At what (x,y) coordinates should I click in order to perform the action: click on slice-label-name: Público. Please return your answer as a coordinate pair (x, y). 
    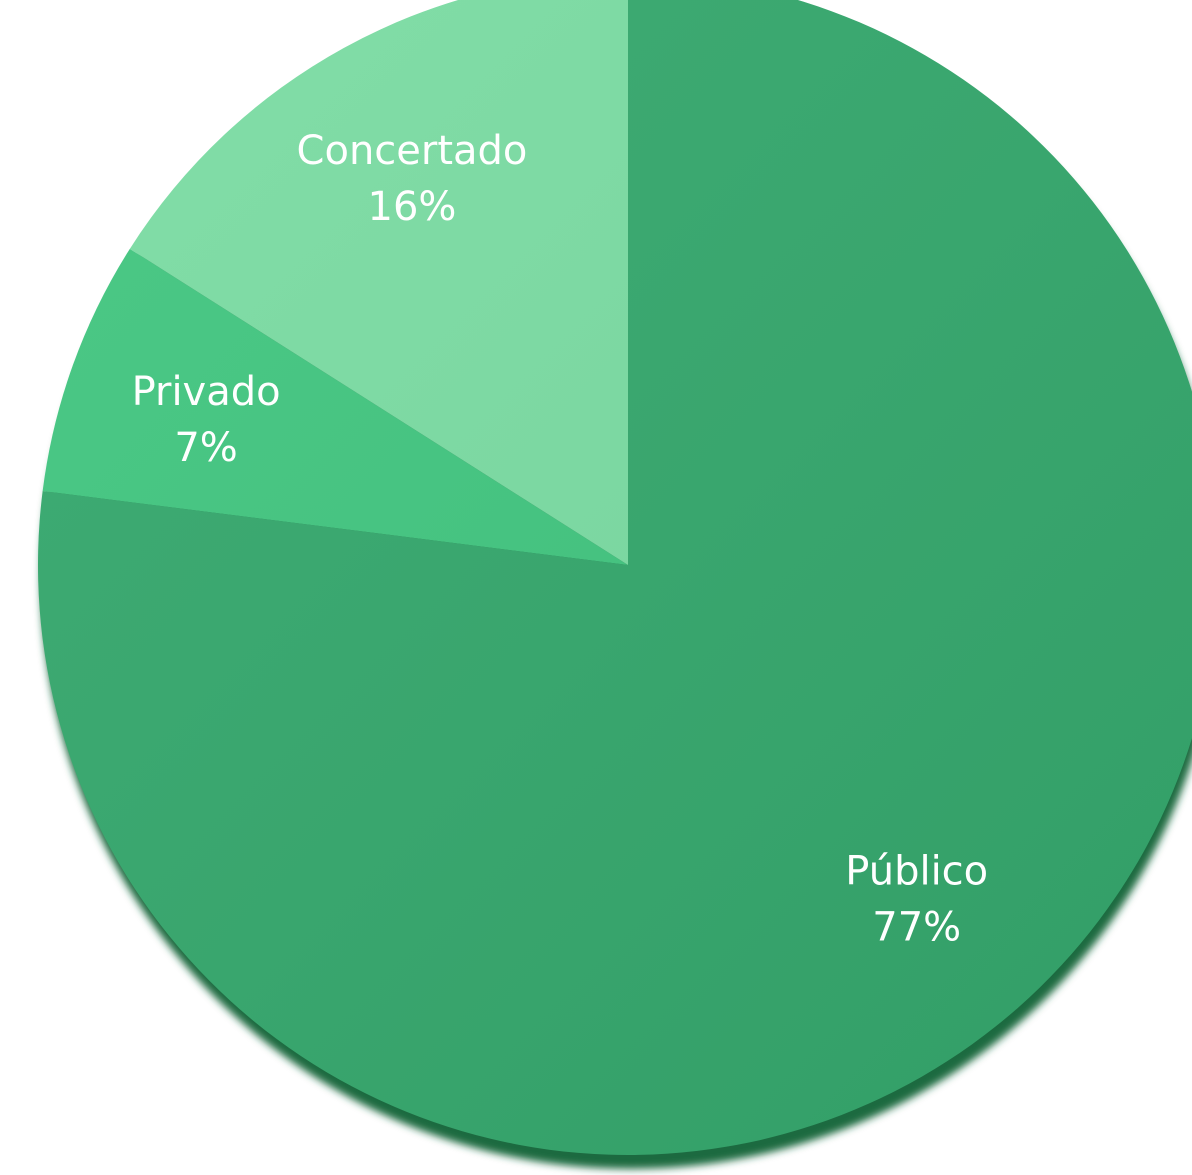
    Looking at the image, I should click on (916, 871).